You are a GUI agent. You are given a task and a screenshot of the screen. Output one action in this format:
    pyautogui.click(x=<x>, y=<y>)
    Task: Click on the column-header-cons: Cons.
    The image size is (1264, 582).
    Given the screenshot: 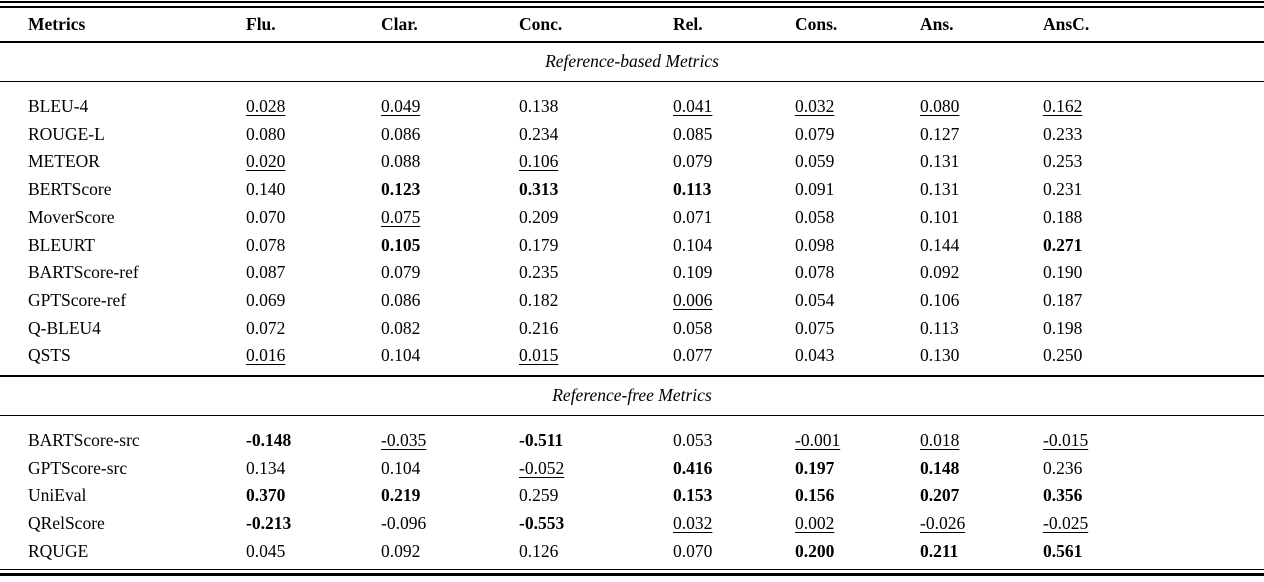 What is the action you would take?
    pyautogui.click(x=816, y=24)
    